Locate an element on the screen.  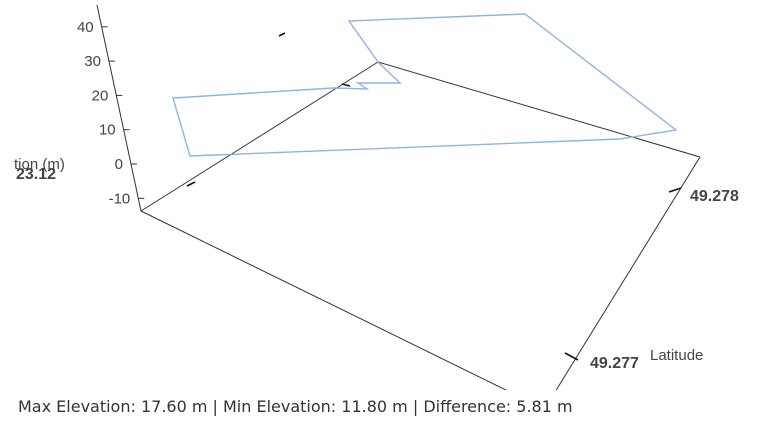
box-edge-back-right is located at coordinates (539, 109).